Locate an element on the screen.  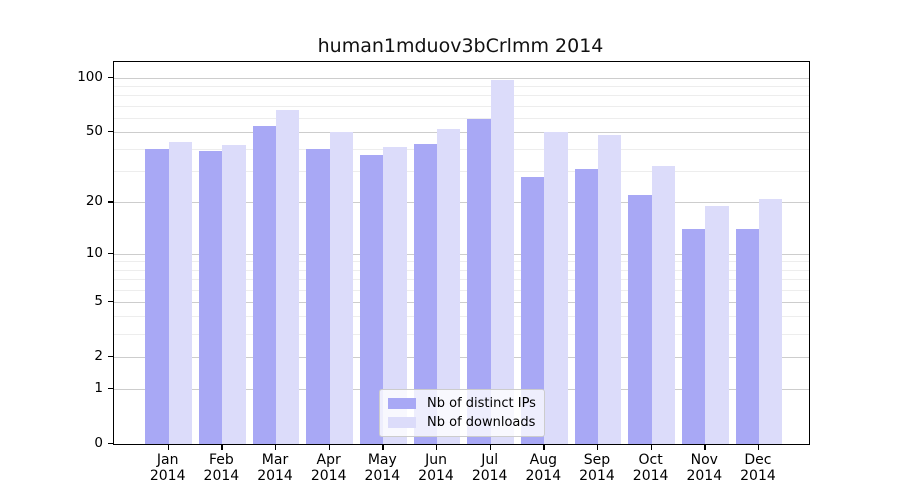
x-tick-label: Feb 2014 is located at coordinates (221, 468).